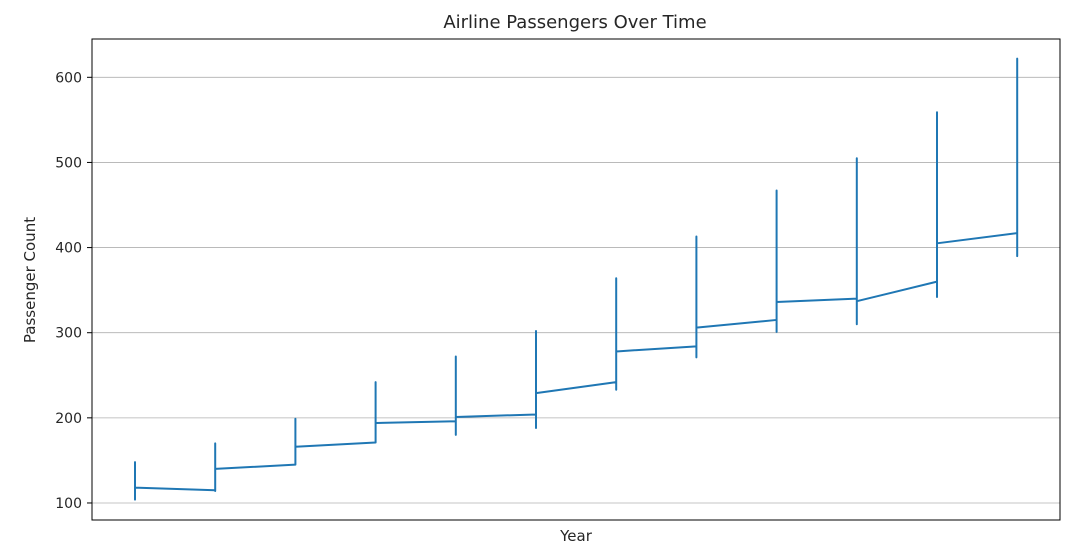 The height and width of the screenshot is (547, 1082). What do you see at coordinates (73, 291) in the screenshot?
I see `y-axis: 100 200 300 400 500 600` at bounding box center [73, 291].